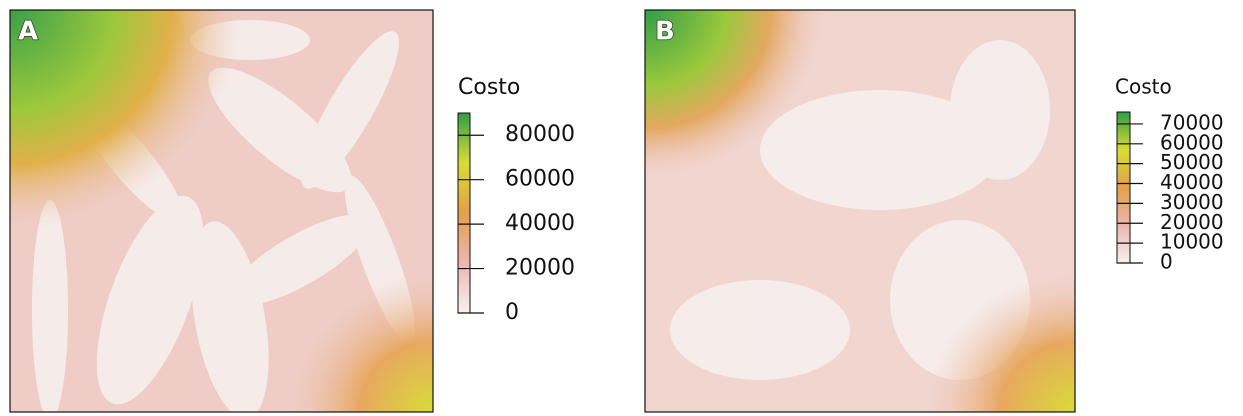  What do you see at coordinates (1192, 122) in the screenshot?
I see `colorbar-tick-label: 70000` at bounding box center [1192, 122].